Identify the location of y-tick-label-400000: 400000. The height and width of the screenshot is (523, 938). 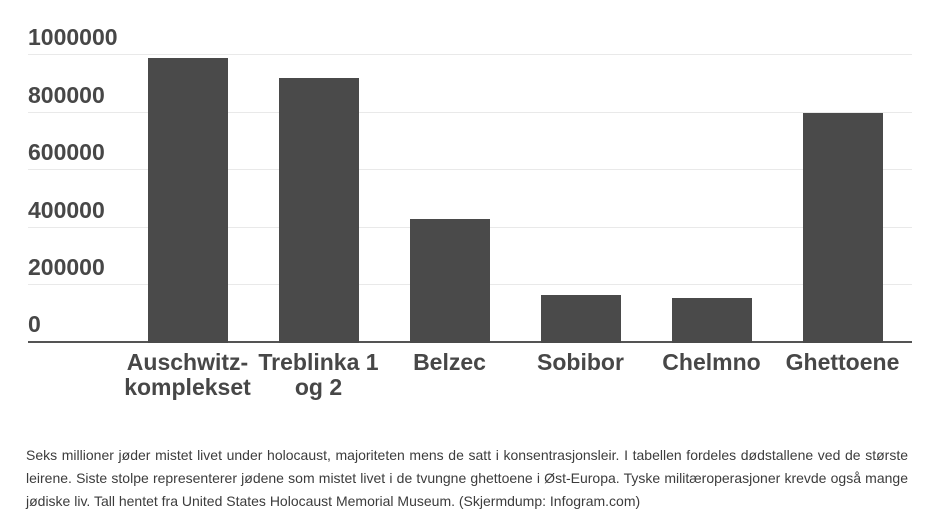
(66, 209).